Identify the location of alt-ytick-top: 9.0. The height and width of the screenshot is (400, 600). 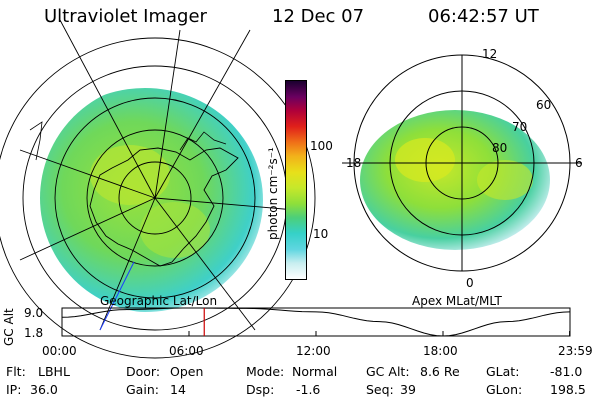
(34, 313).